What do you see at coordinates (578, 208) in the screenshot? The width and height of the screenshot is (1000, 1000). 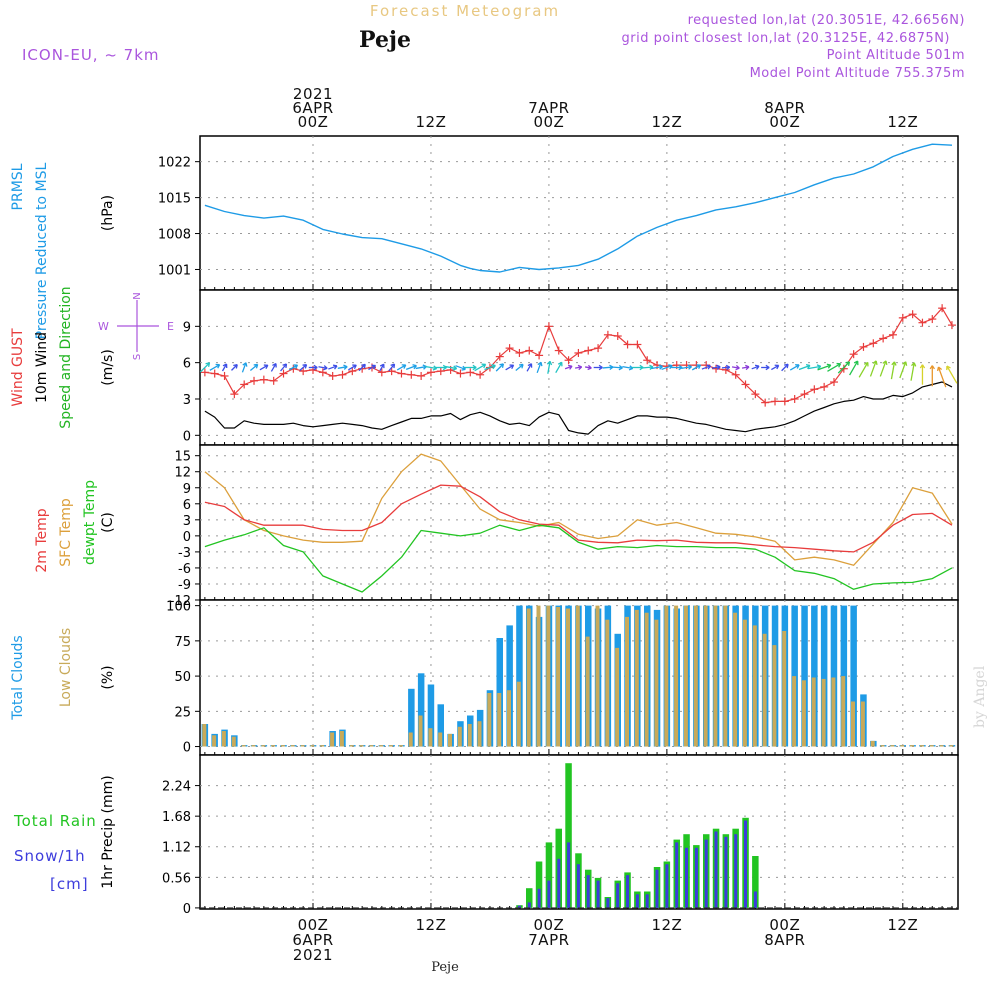 I see `pressure-line` at bounding box center [578, 208].